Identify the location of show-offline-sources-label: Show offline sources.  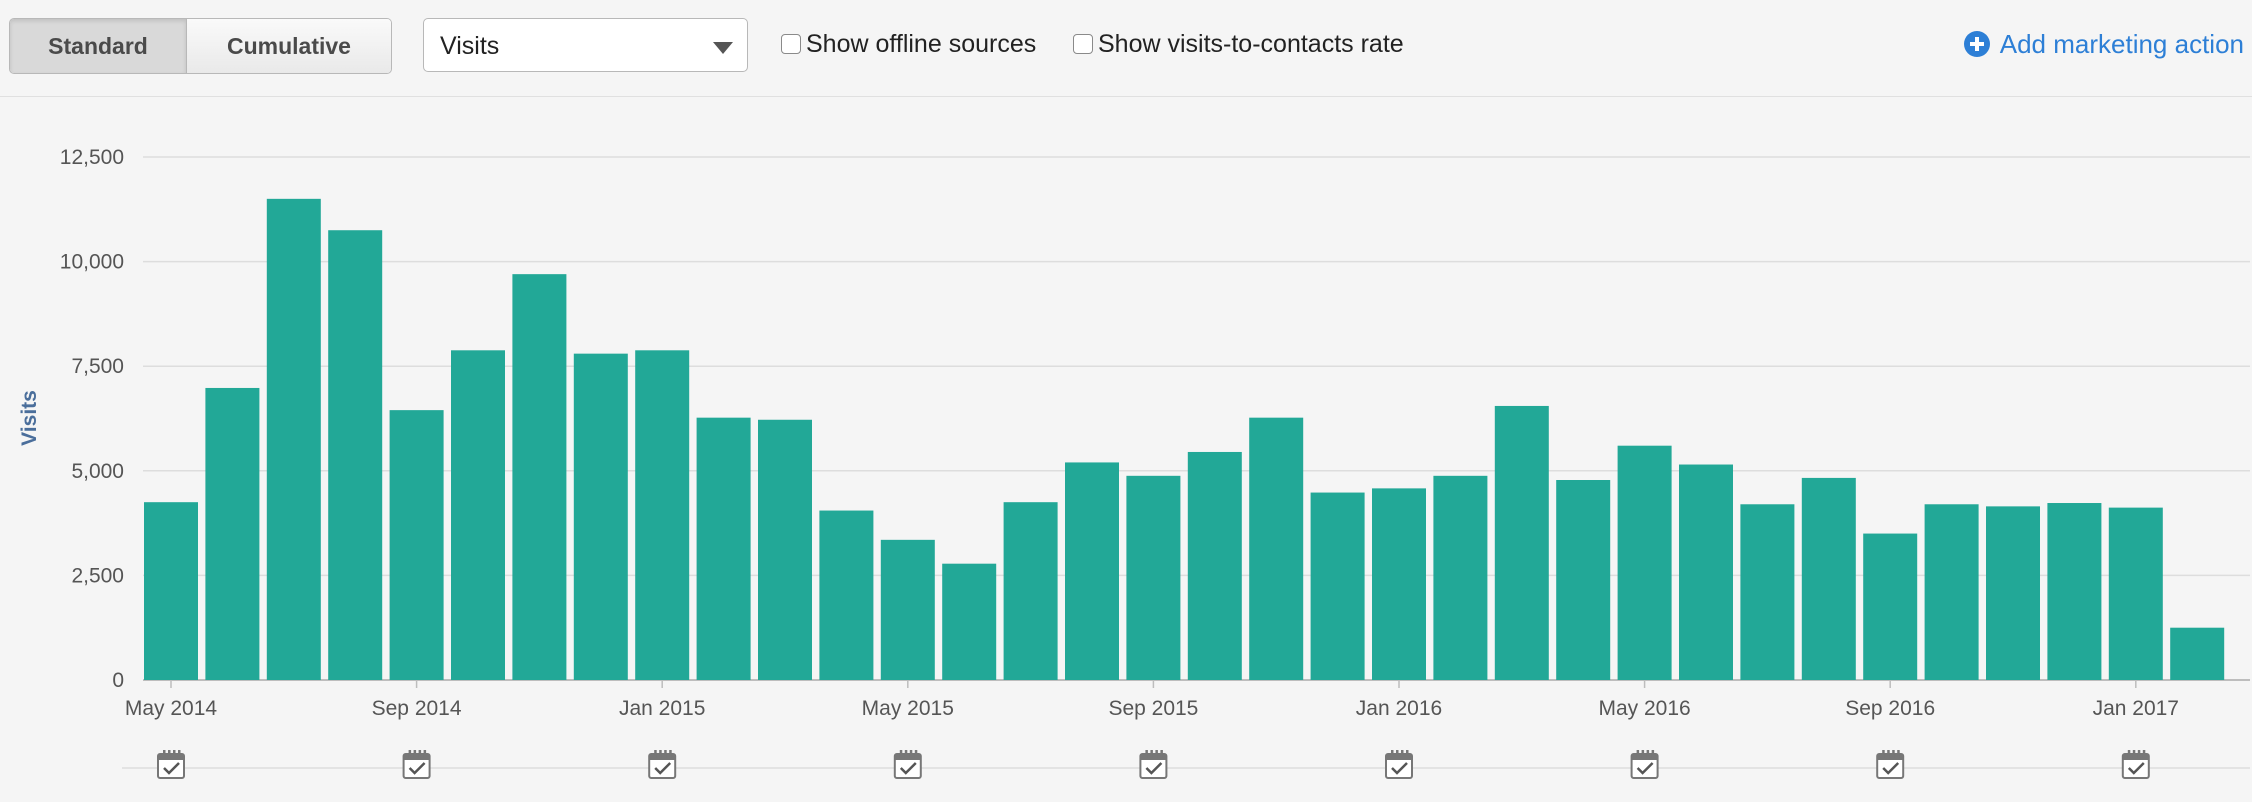
(921, 43).